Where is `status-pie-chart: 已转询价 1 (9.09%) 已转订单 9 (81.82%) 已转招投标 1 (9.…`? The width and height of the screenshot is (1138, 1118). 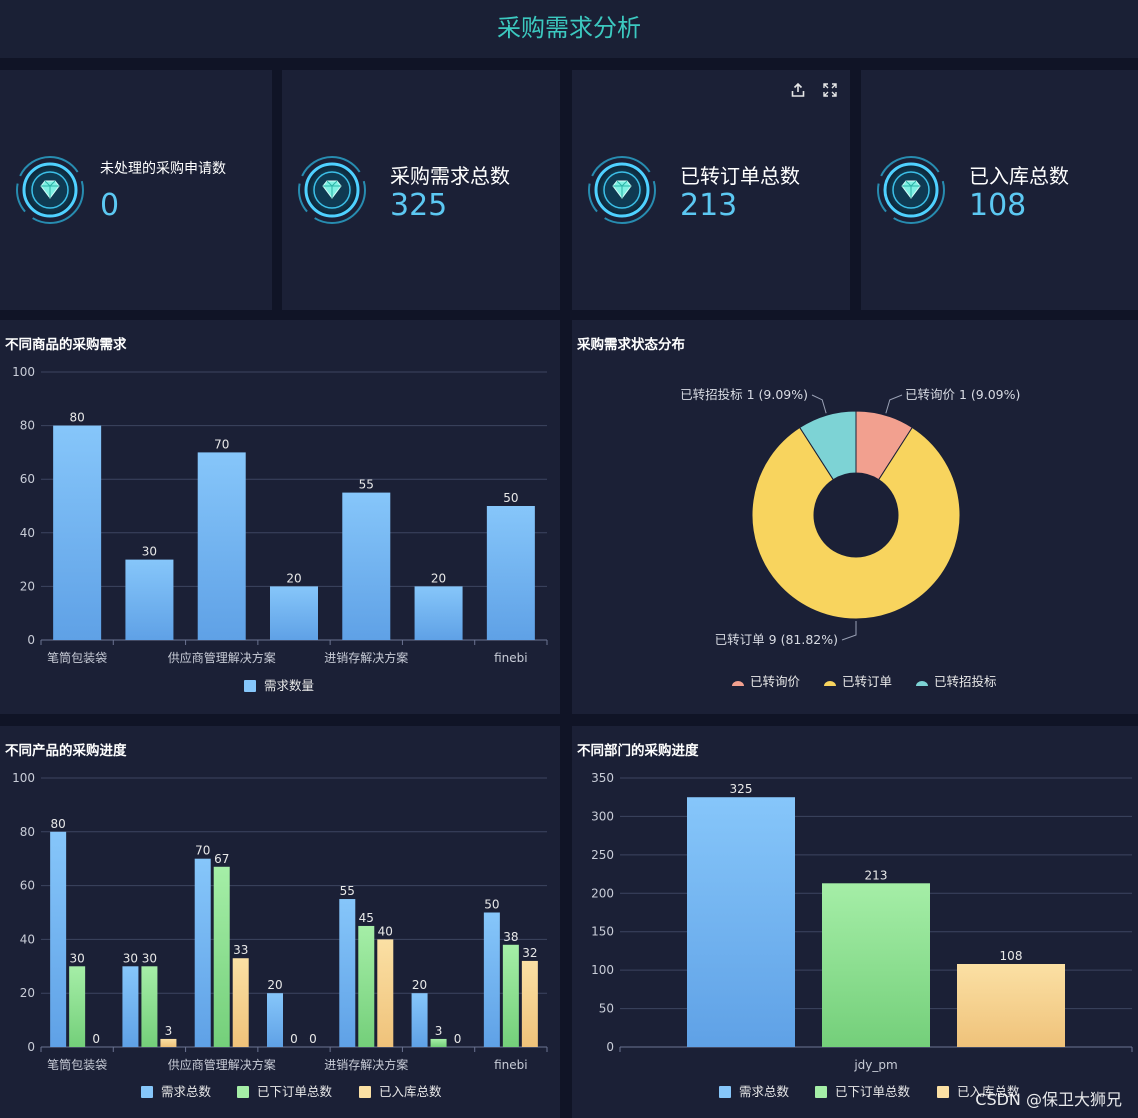
status-pie-chart: 已转询价 1 (9.09%) 已转订单 9 (81.82%) 已转招投标 1 (9.… is located at coordinates (850, 538).